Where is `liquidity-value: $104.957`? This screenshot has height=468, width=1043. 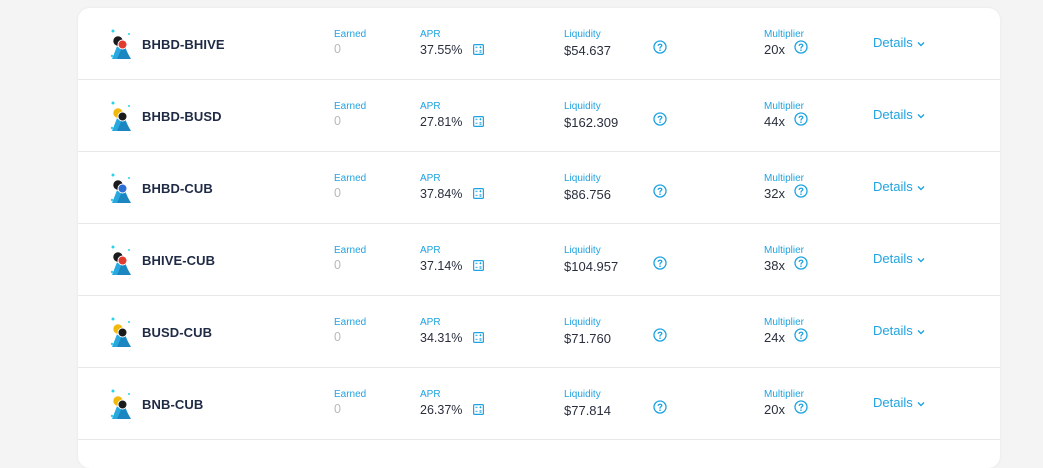
liquidity-value: $104.957 is located at coordinates (591, 266).